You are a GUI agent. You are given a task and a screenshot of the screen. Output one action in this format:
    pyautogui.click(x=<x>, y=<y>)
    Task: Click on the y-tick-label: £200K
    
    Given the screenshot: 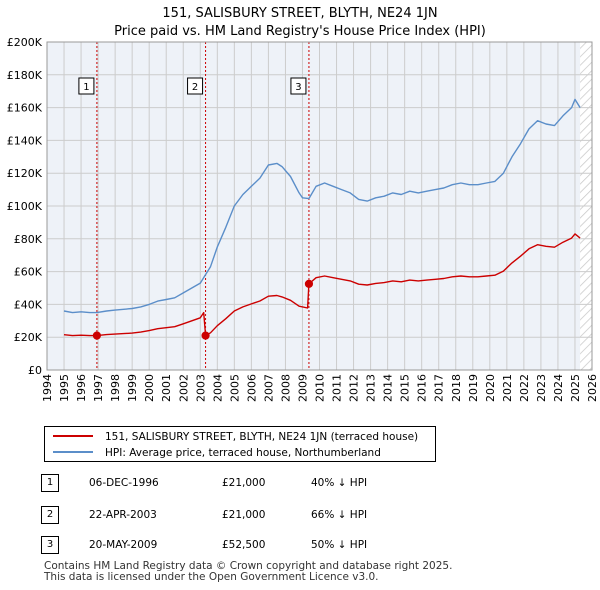 What is the action you would take?
    pyautogui.click(x=25, y=42)
    